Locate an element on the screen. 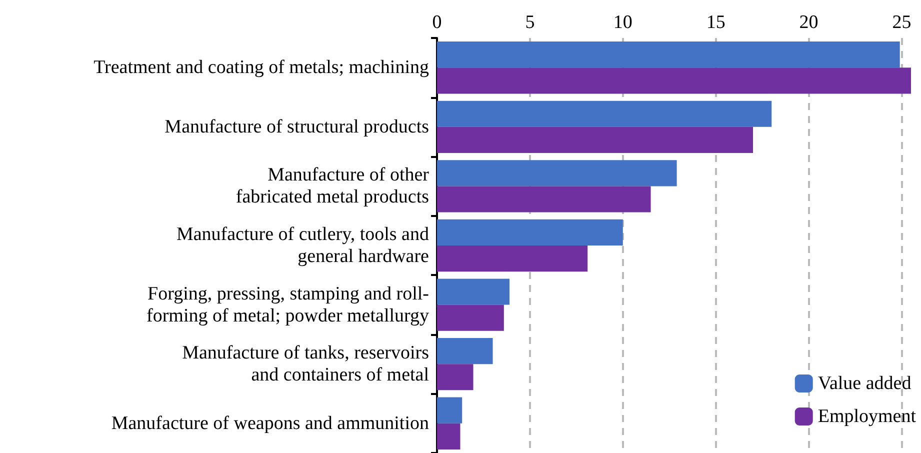 Image resolution: width=921 pixels, height=453 pixels. y-tick-label: Forging, pressing, stamping and roll- forming of metal; powder metallurgy is located at coordinates (288, 304).